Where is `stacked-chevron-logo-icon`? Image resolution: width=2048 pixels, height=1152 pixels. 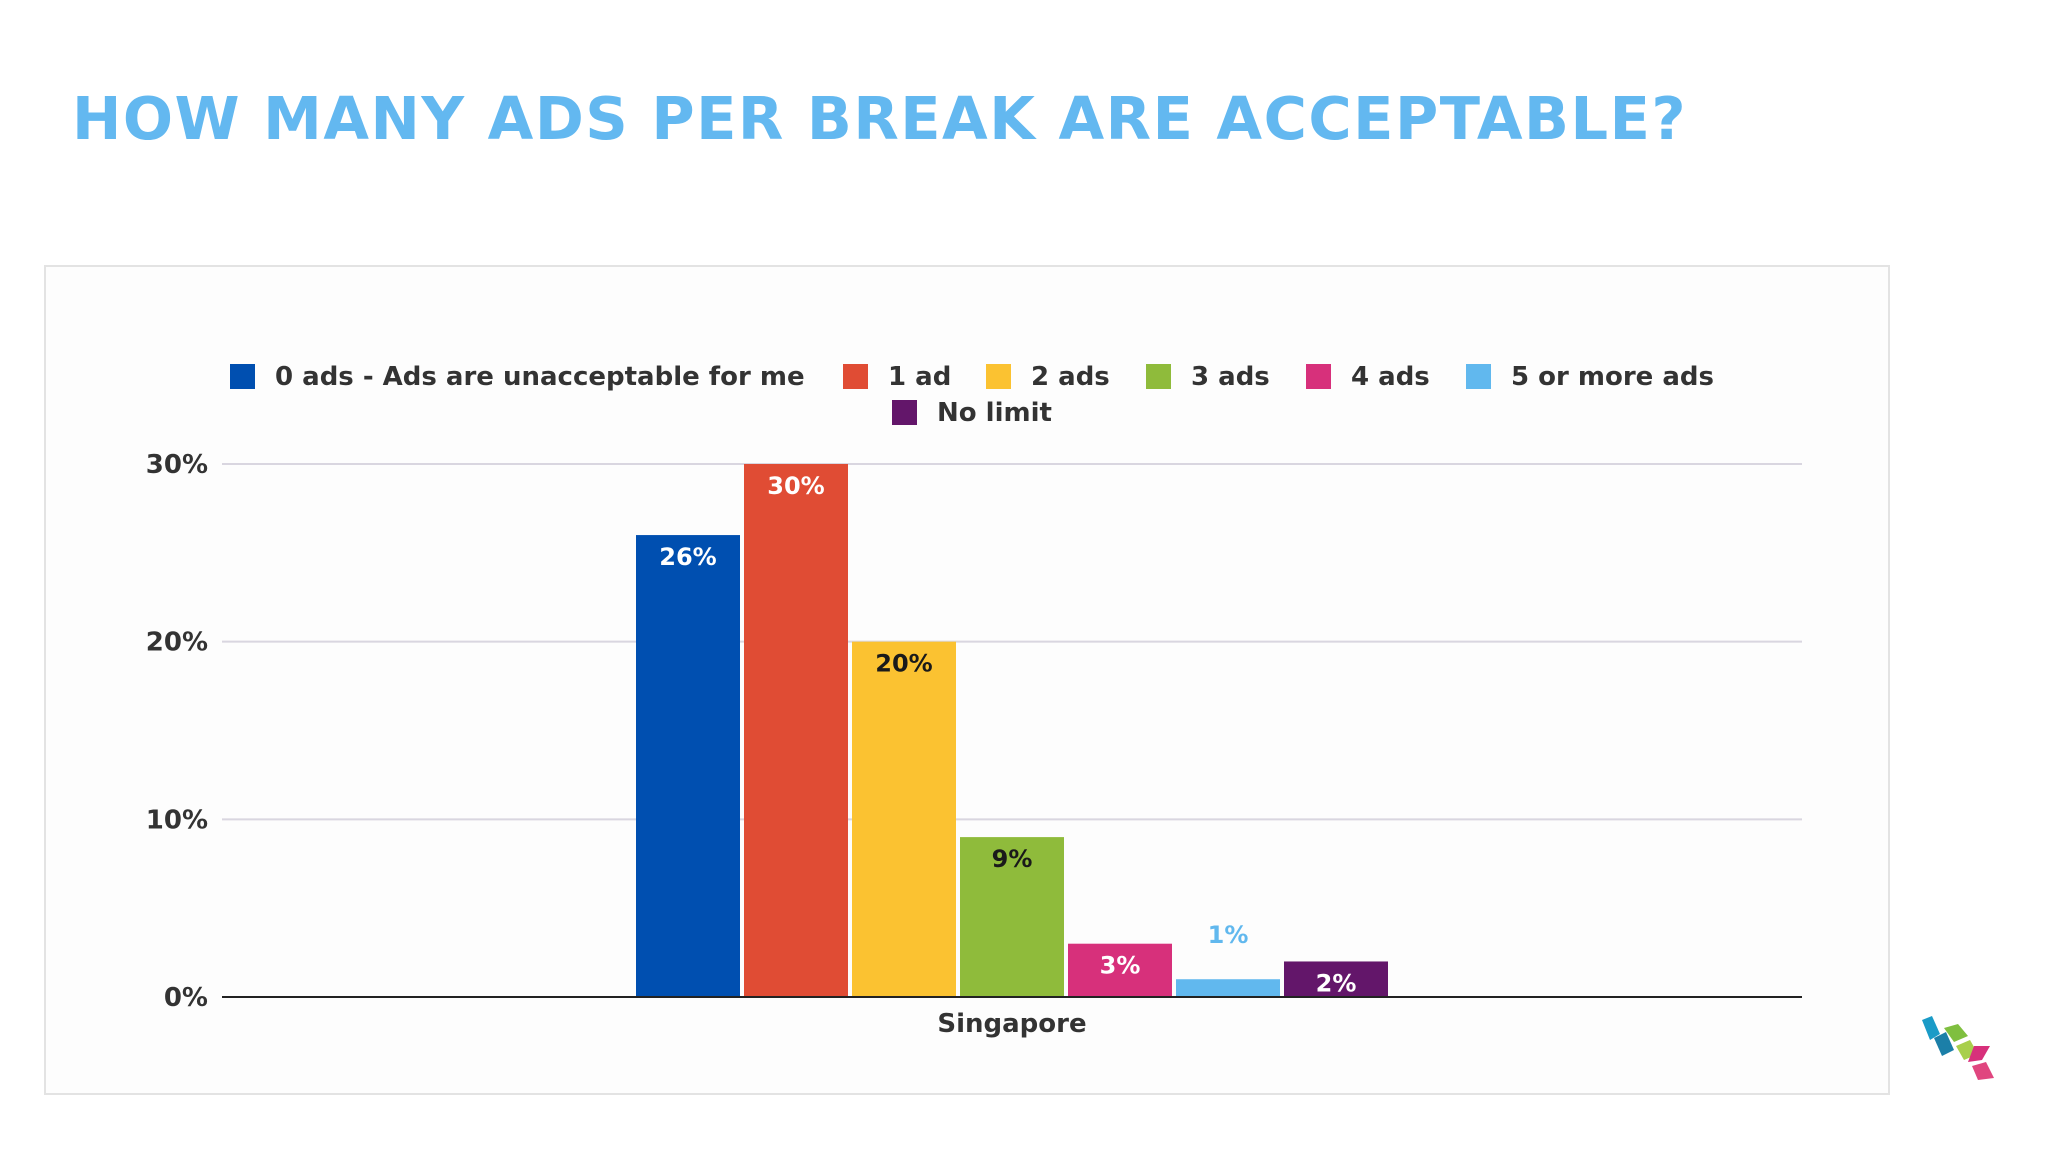 stacked-chevron-logo-icon is located at coordinates (1958, 1048).